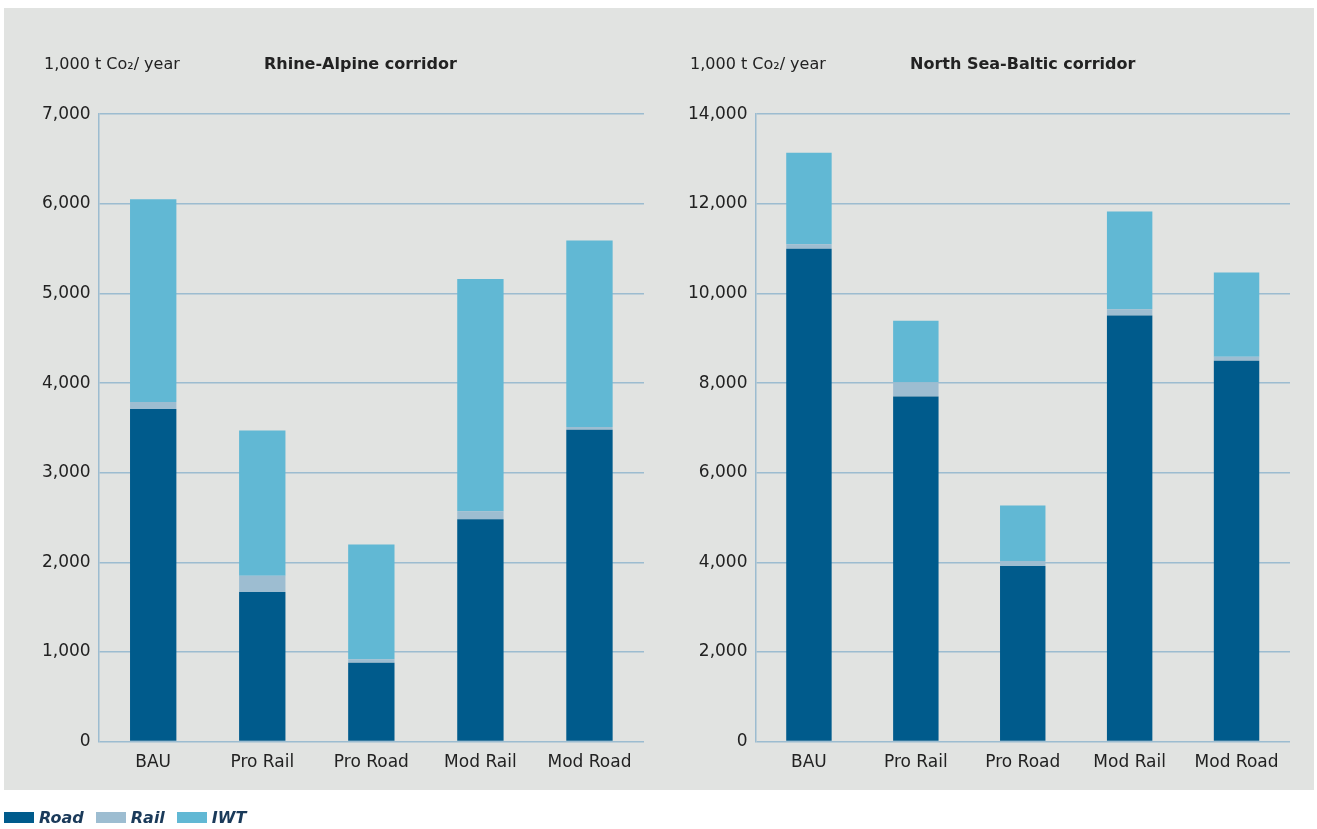  I want to click on y-tick-label: 14,000, so click(718, 112).